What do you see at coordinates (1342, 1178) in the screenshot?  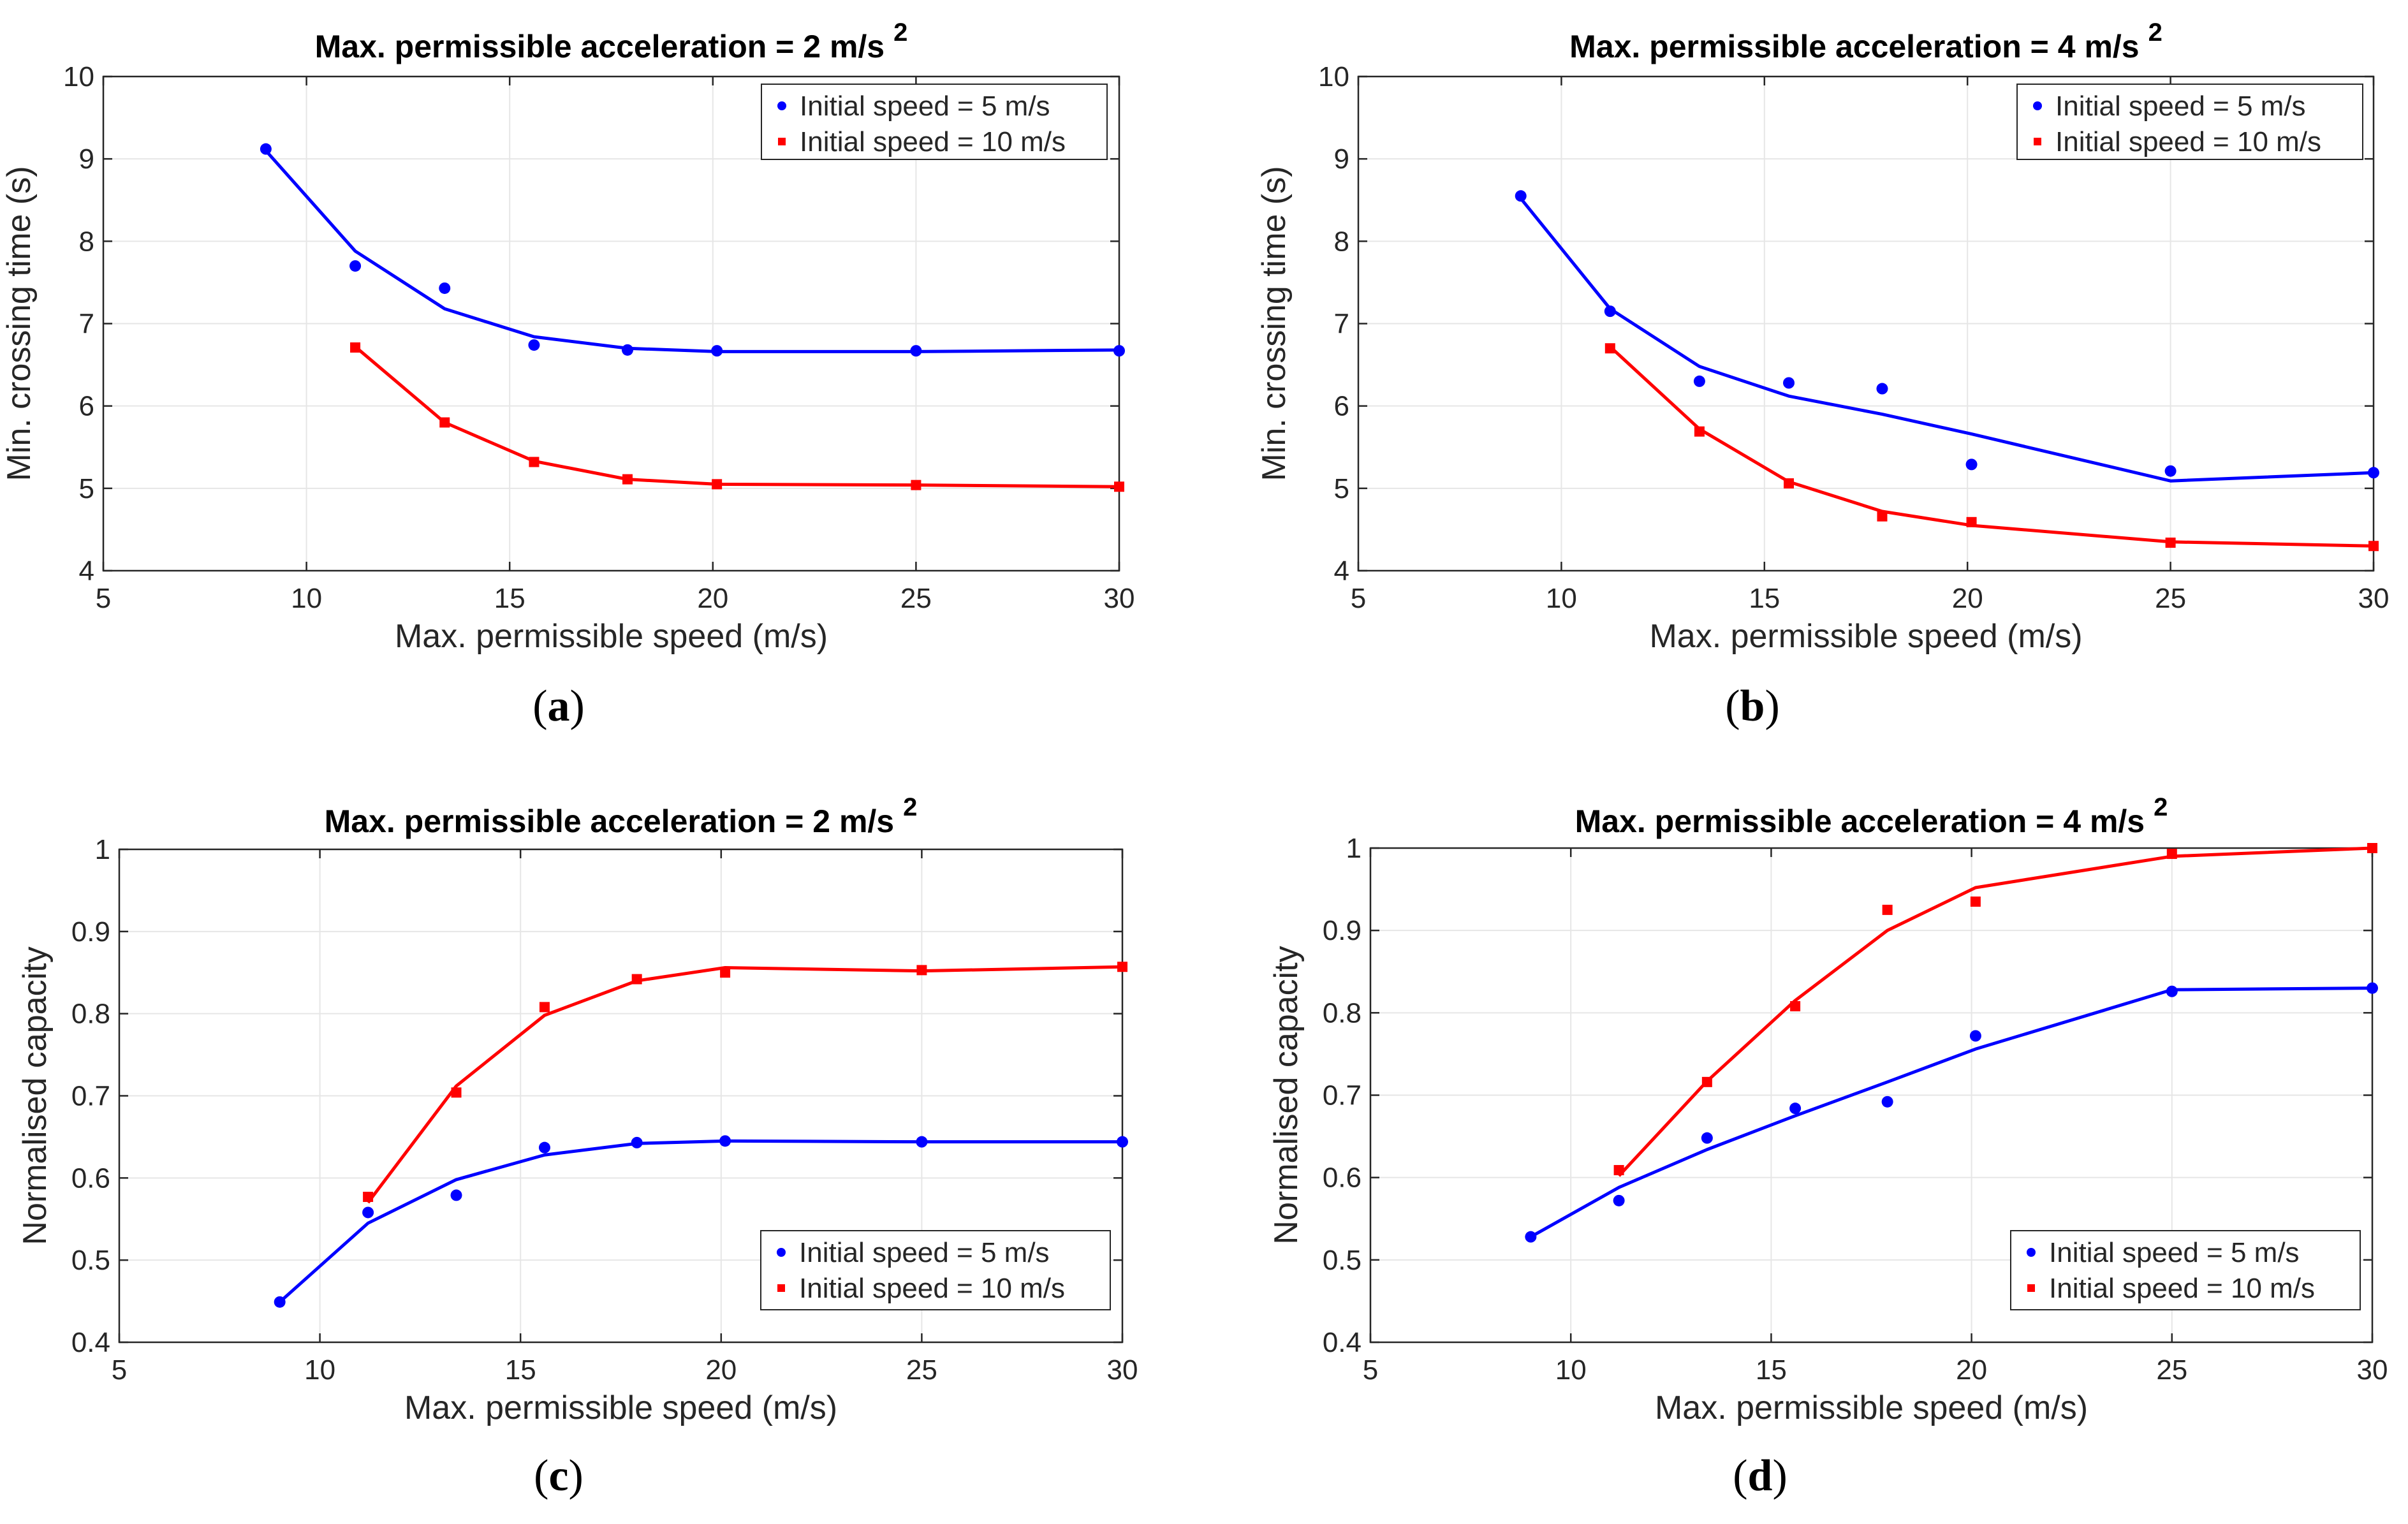 I see `y-tick-label: 0.6` at bounding box center [1342, 1178].